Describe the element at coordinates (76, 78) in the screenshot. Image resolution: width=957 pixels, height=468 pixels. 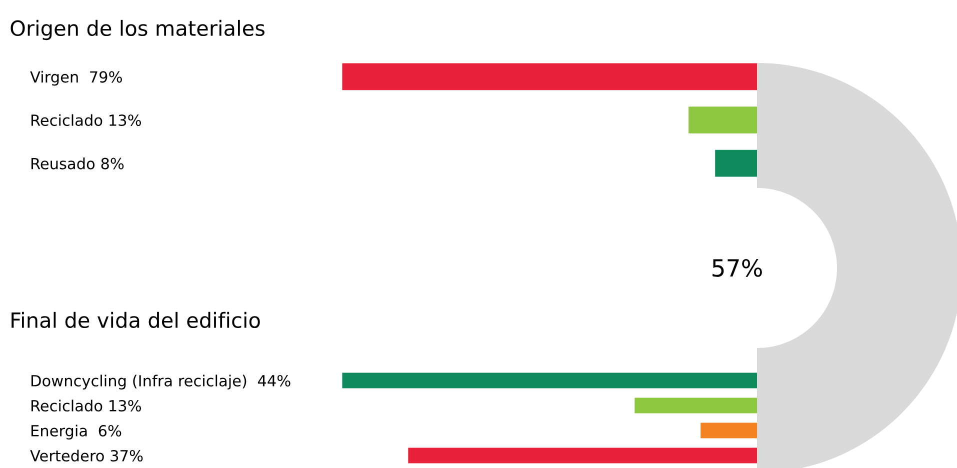
I see `y-tick-label: Virgen 79%` at that location.